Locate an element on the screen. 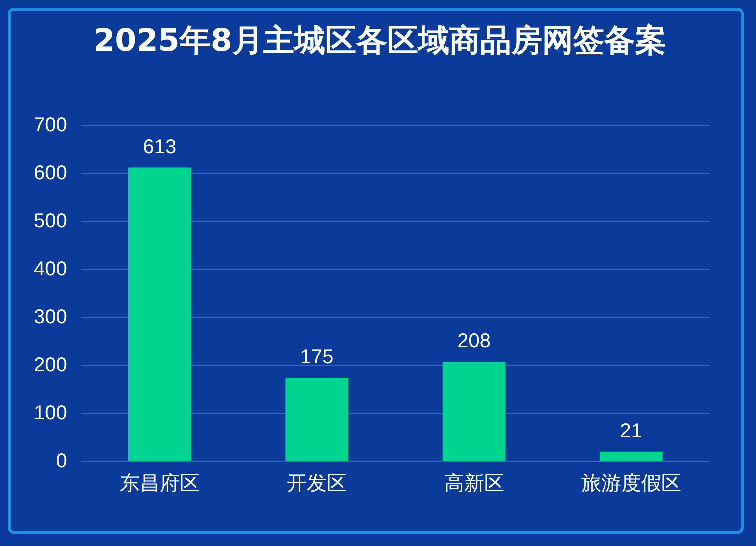  x-tick-label: 开发区 is located at coordinates (317, 483).